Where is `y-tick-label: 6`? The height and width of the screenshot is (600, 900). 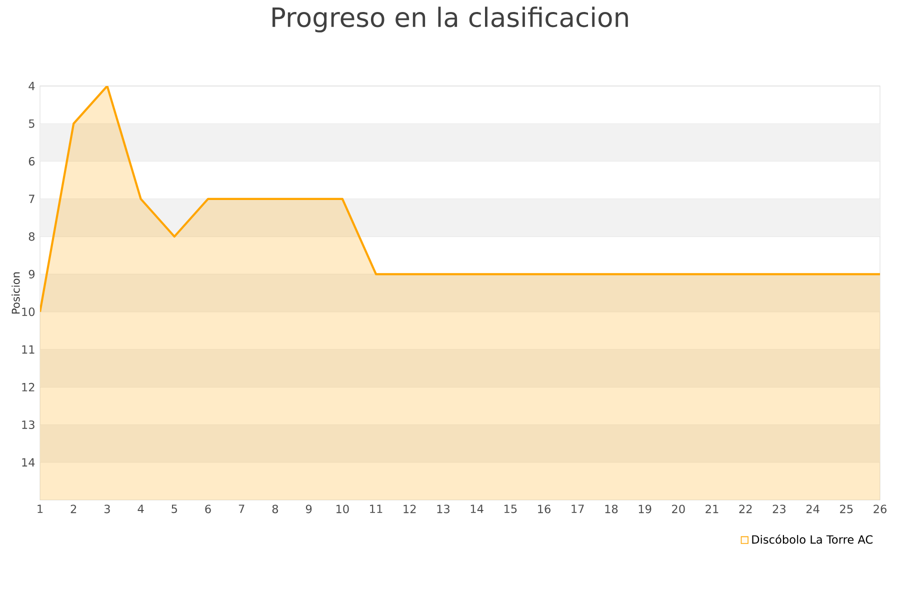
y-tick-label: 6 is located at coordinates (31, 161).